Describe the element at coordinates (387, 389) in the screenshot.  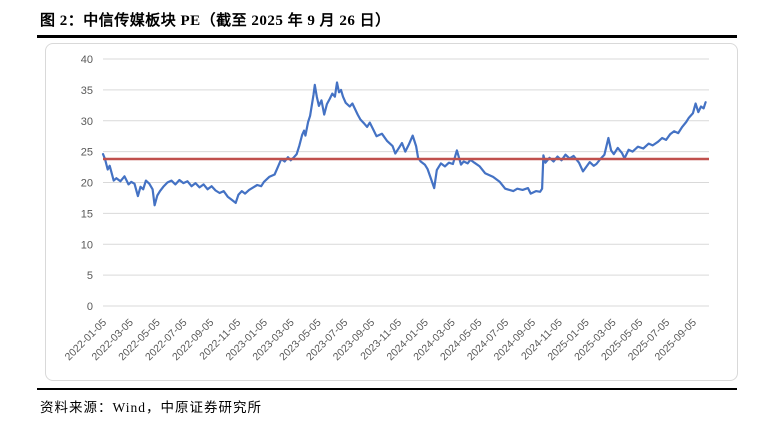
I see `source-divider-rule` at that location.